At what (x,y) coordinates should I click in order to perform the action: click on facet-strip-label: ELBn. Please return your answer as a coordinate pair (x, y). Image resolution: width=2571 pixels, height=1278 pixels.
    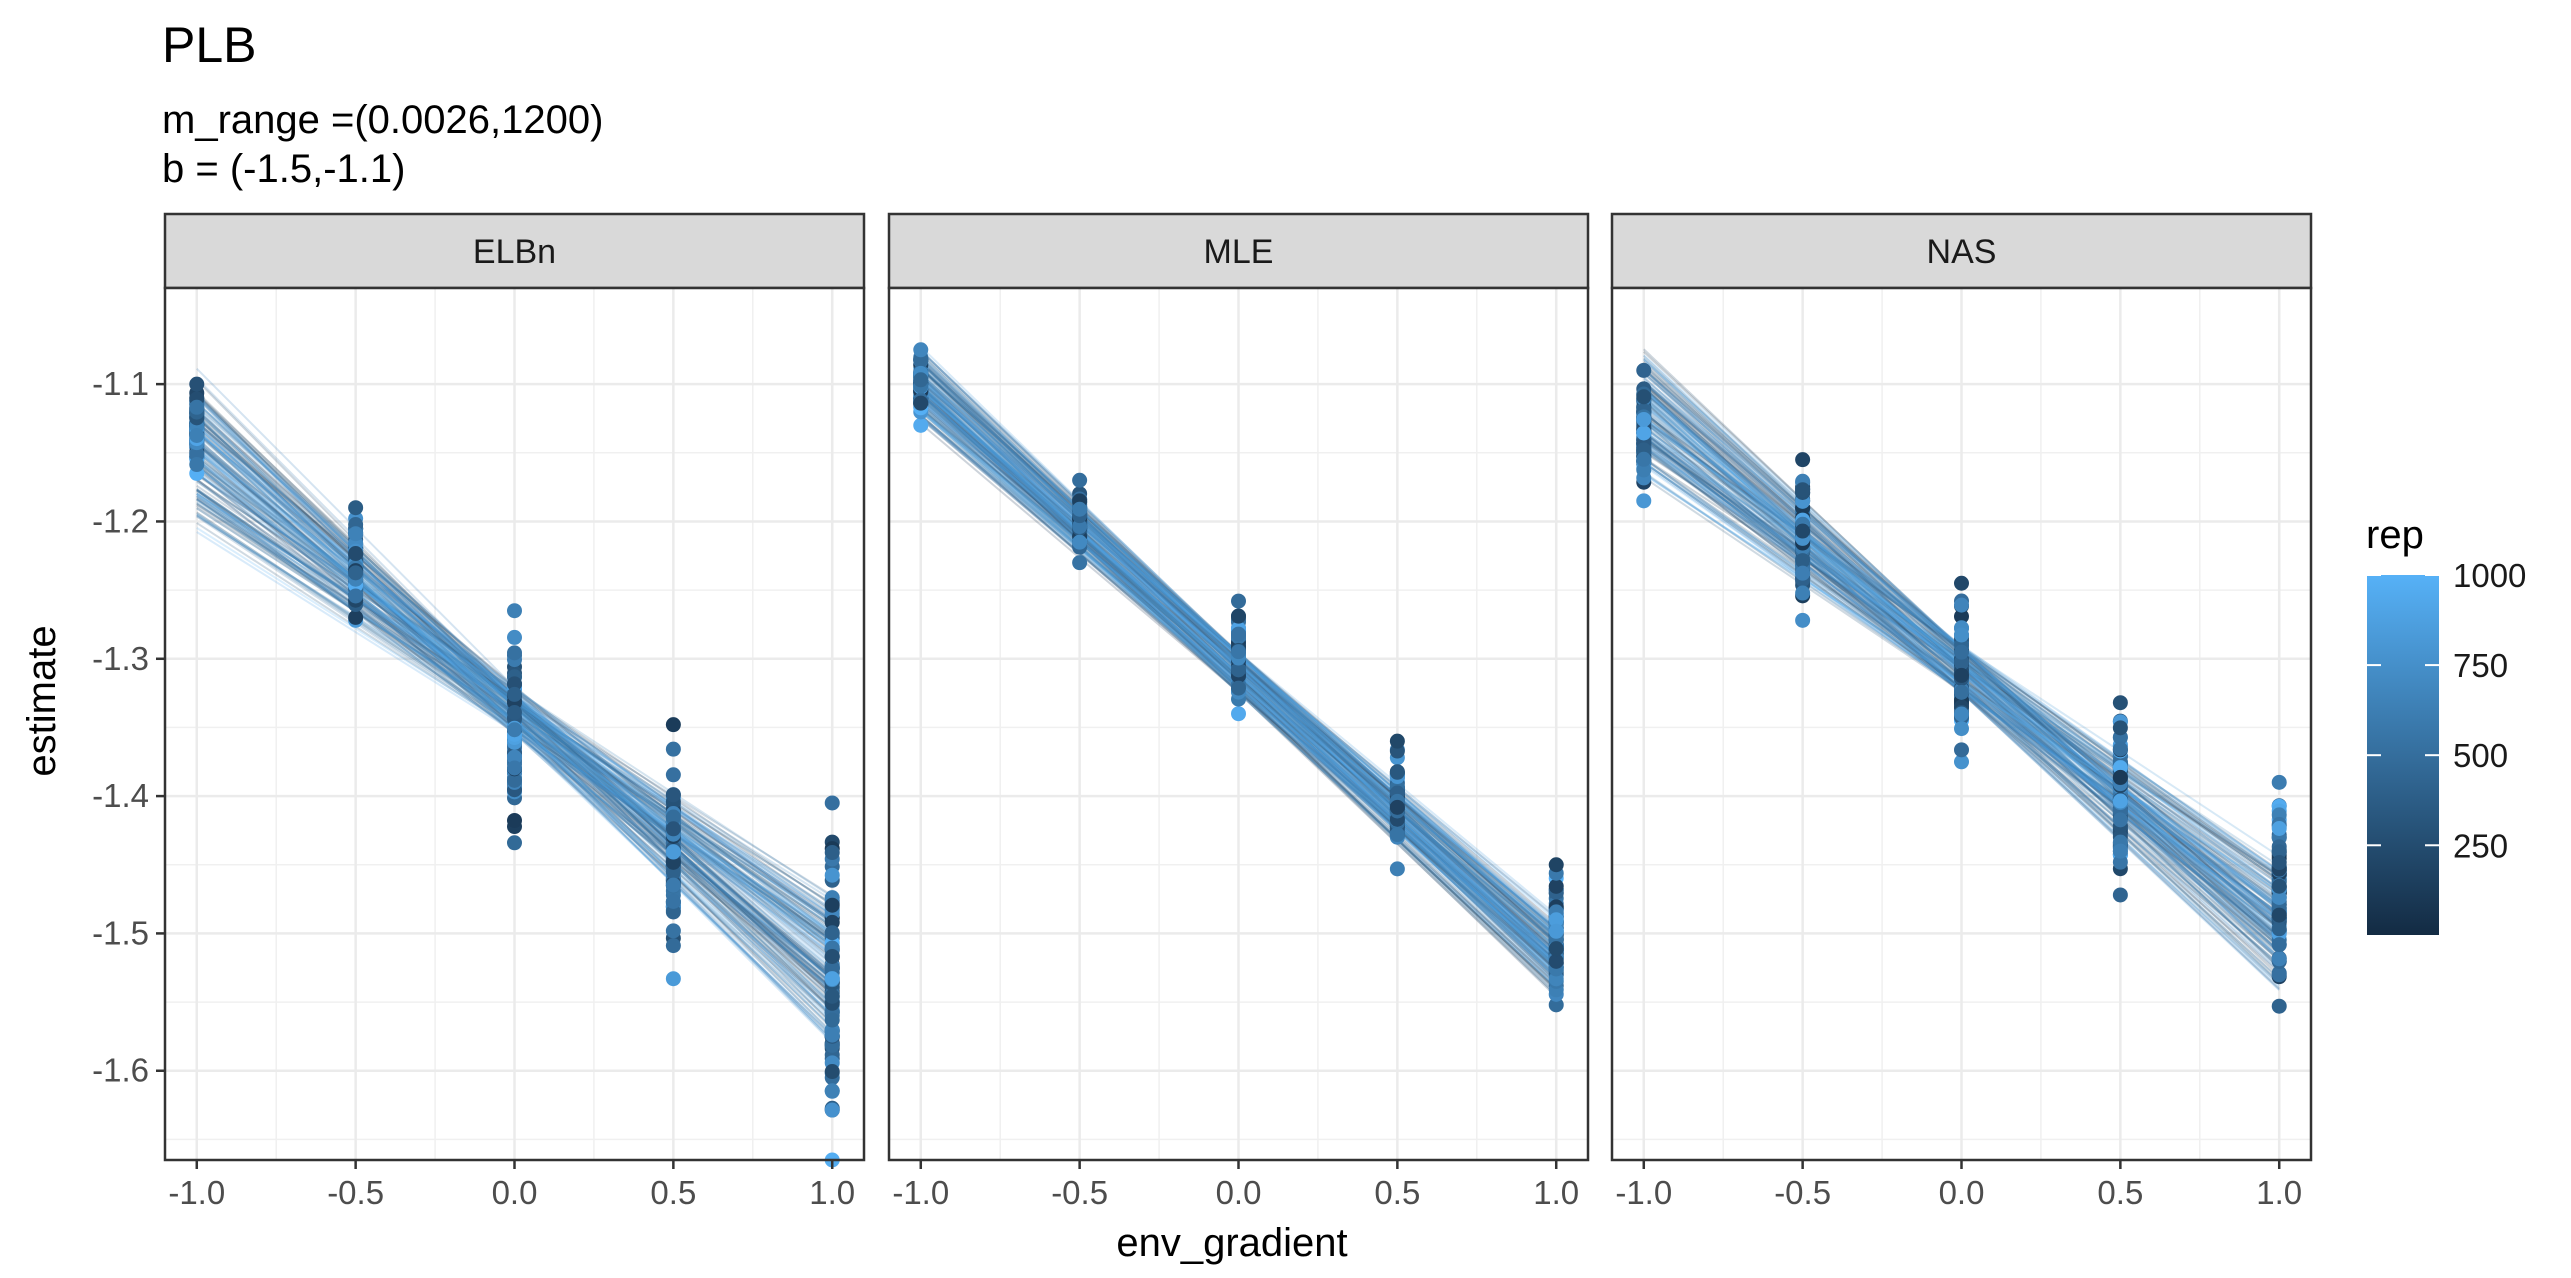
    Looking at the image, I should click on (514, 252).